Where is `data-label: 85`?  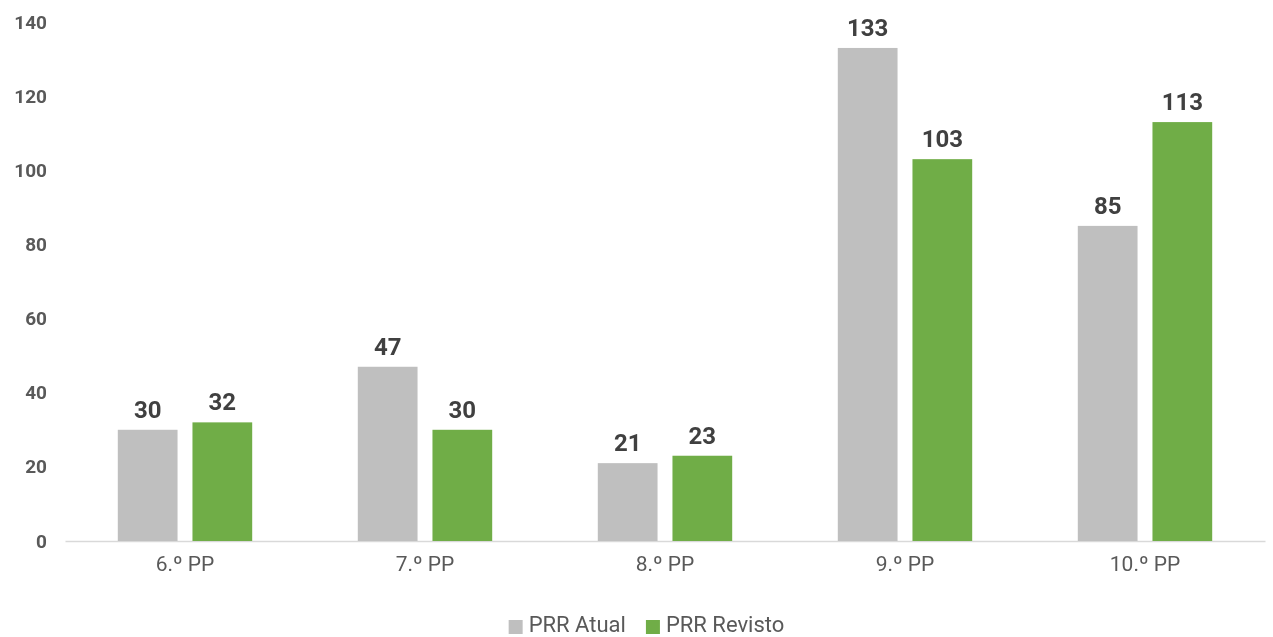 data-label: 85 is located at coordinates (1107, 205).